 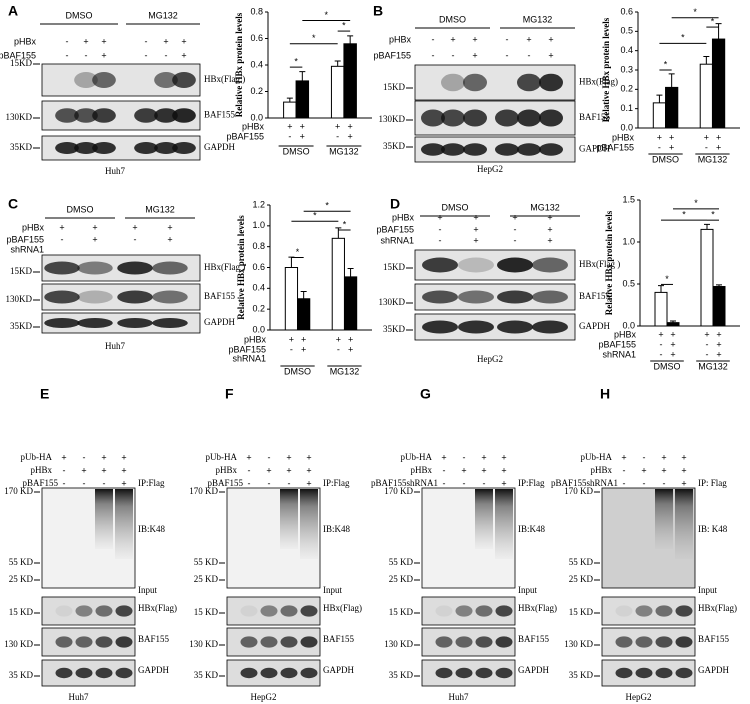 What do you see at coordinates (378, 11) in the screenshot?
I see `panel-letter: B` at bounding box center [378, 11].